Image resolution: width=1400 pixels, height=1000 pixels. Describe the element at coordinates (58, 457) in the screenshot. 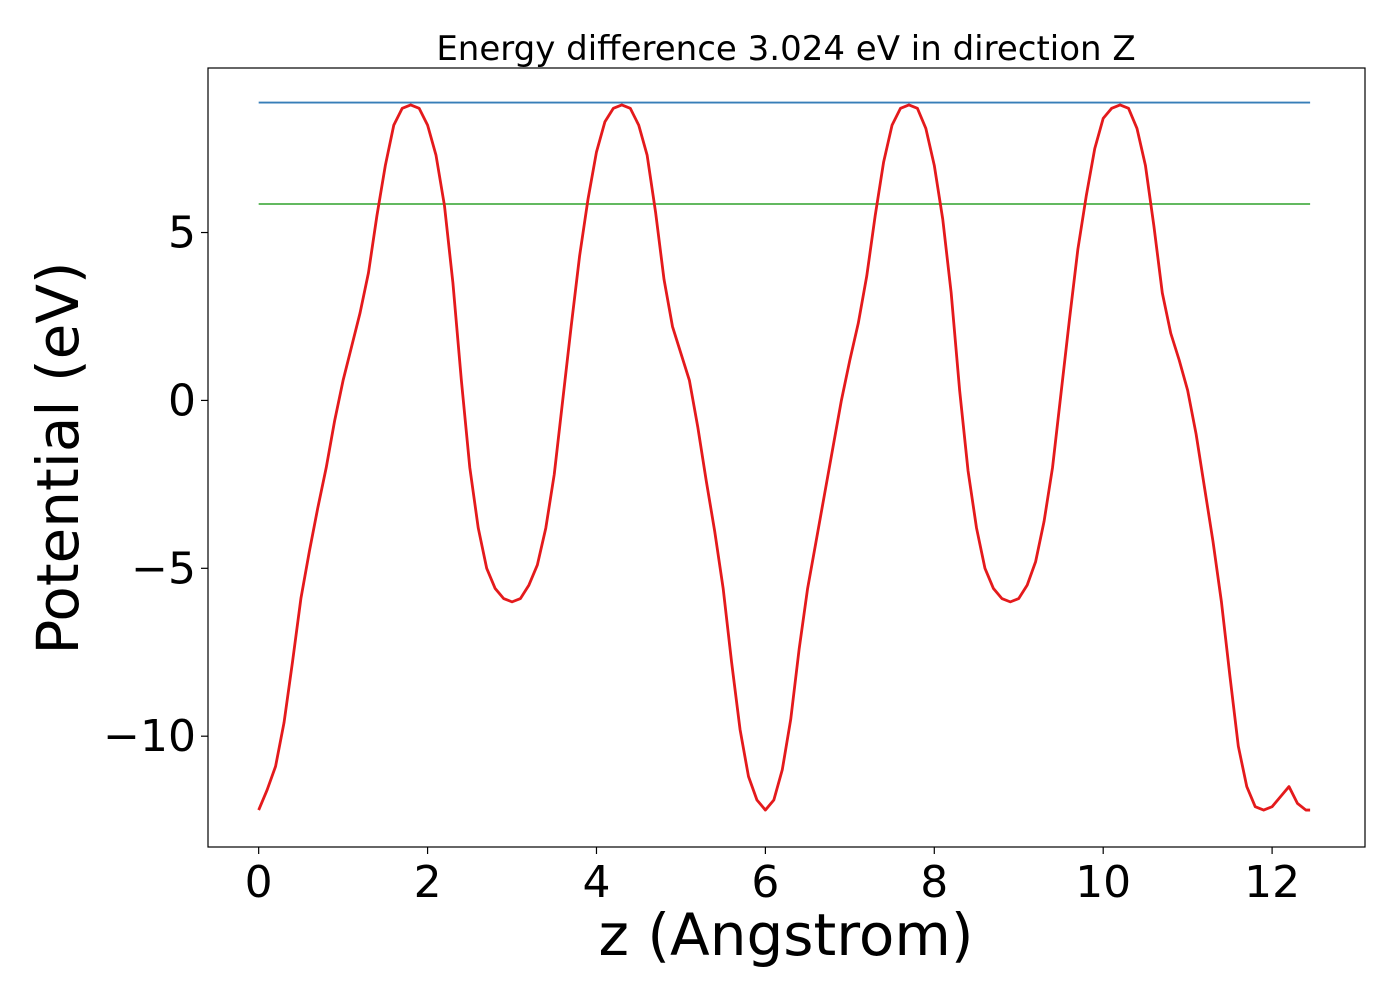

I see `y-axis-label: Potential (eV)` at that location.